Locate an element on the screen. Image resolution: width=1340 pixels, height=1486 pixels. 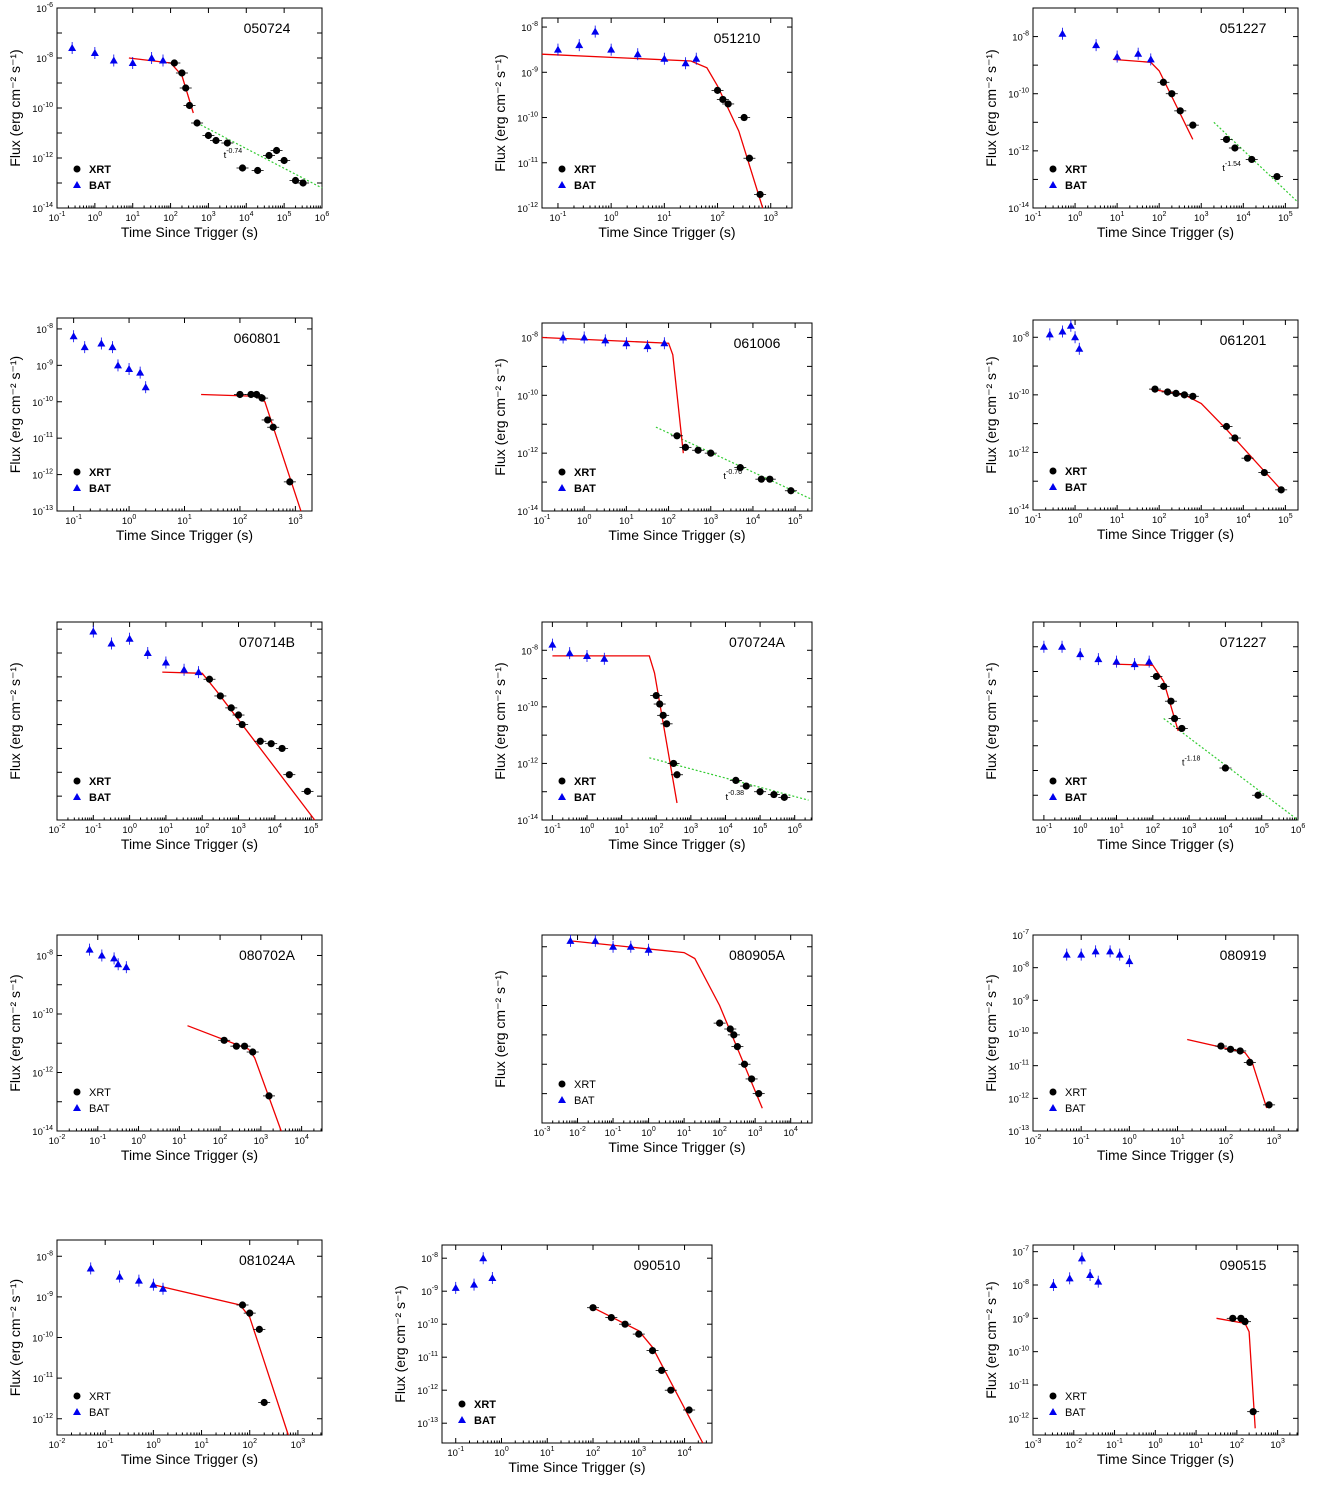
fit-curve is located at coordinates (234, 1078).